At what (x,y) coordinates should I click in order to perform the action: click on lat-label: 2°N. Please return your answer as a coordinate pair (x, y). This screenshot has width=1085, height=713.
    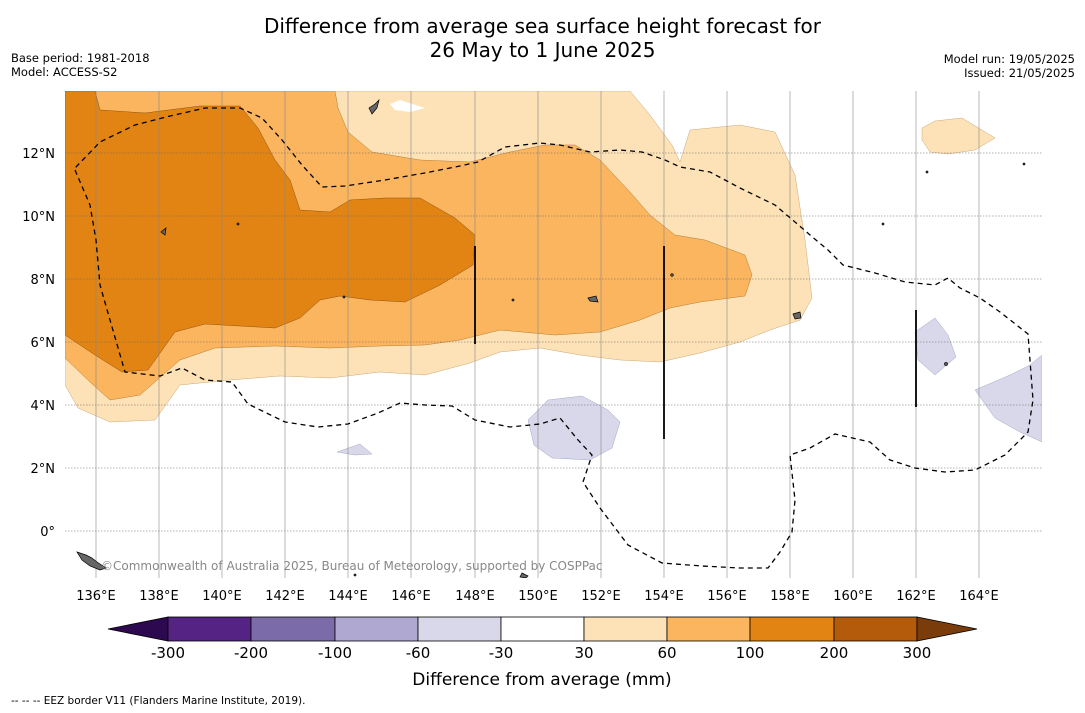
    Looking at the image, I should click on (43, 469).